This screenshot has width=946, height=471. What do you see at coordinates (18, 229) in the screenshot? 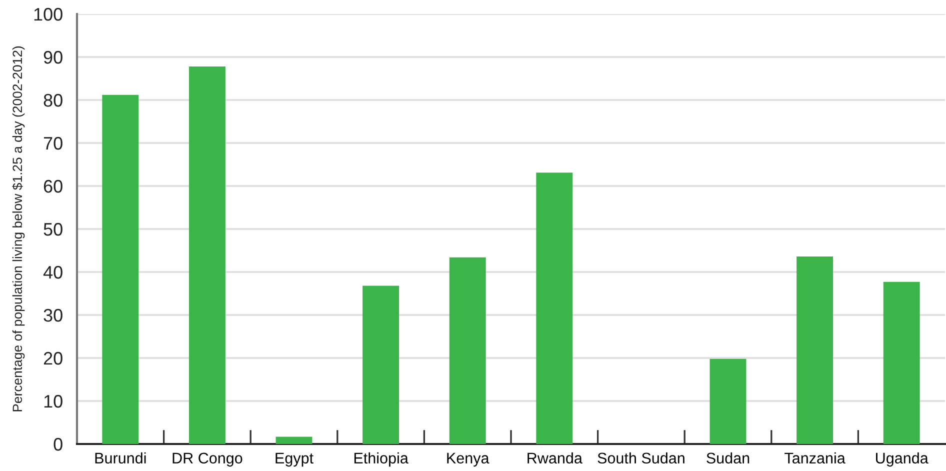
I see `y-axis-title: Percentage of population living below $1.25 a day (2002-2012)` at bounding box center [18, 229].